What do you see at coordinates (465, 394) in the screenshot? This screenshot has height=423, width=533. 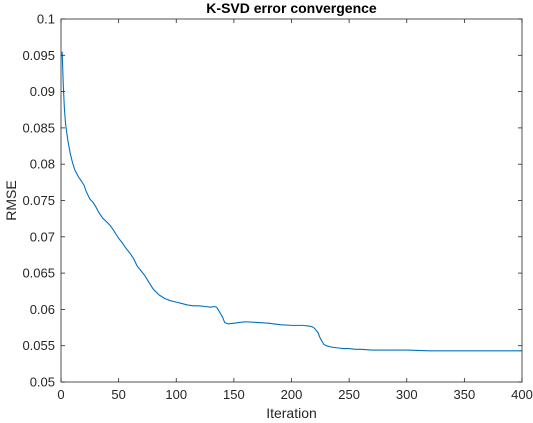 I see `x-tick-label: 350` at bounding box center [465, 394].